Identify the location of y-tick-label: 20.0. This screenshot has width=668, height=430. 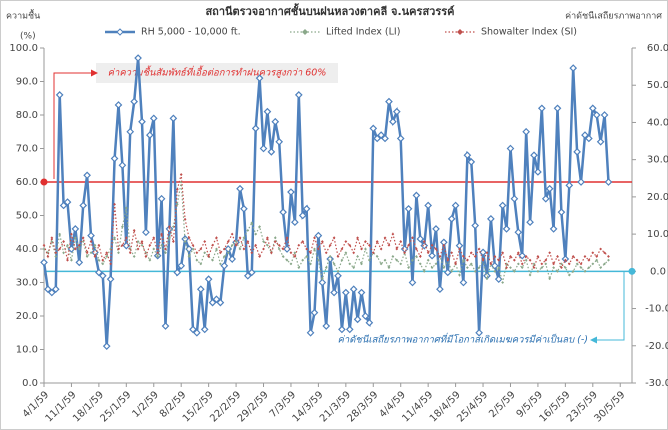
(27, 316).